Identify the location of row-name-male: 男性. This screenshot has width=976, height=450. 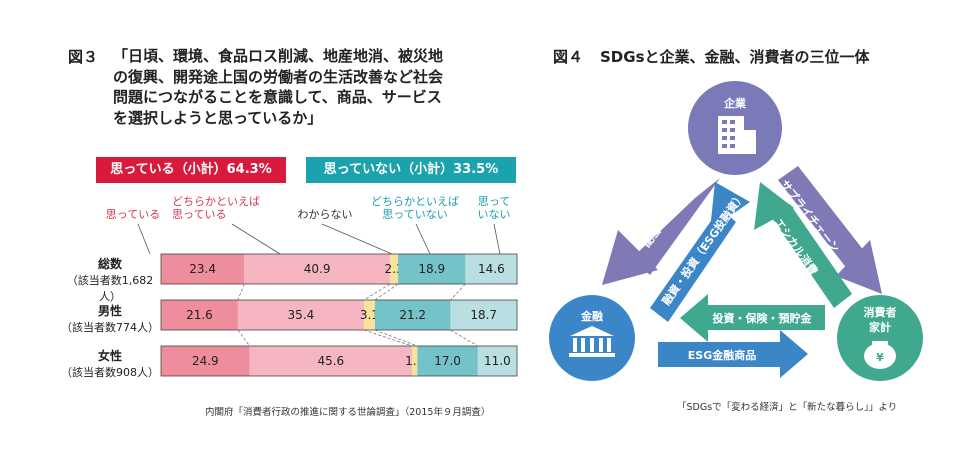
(109, 311).